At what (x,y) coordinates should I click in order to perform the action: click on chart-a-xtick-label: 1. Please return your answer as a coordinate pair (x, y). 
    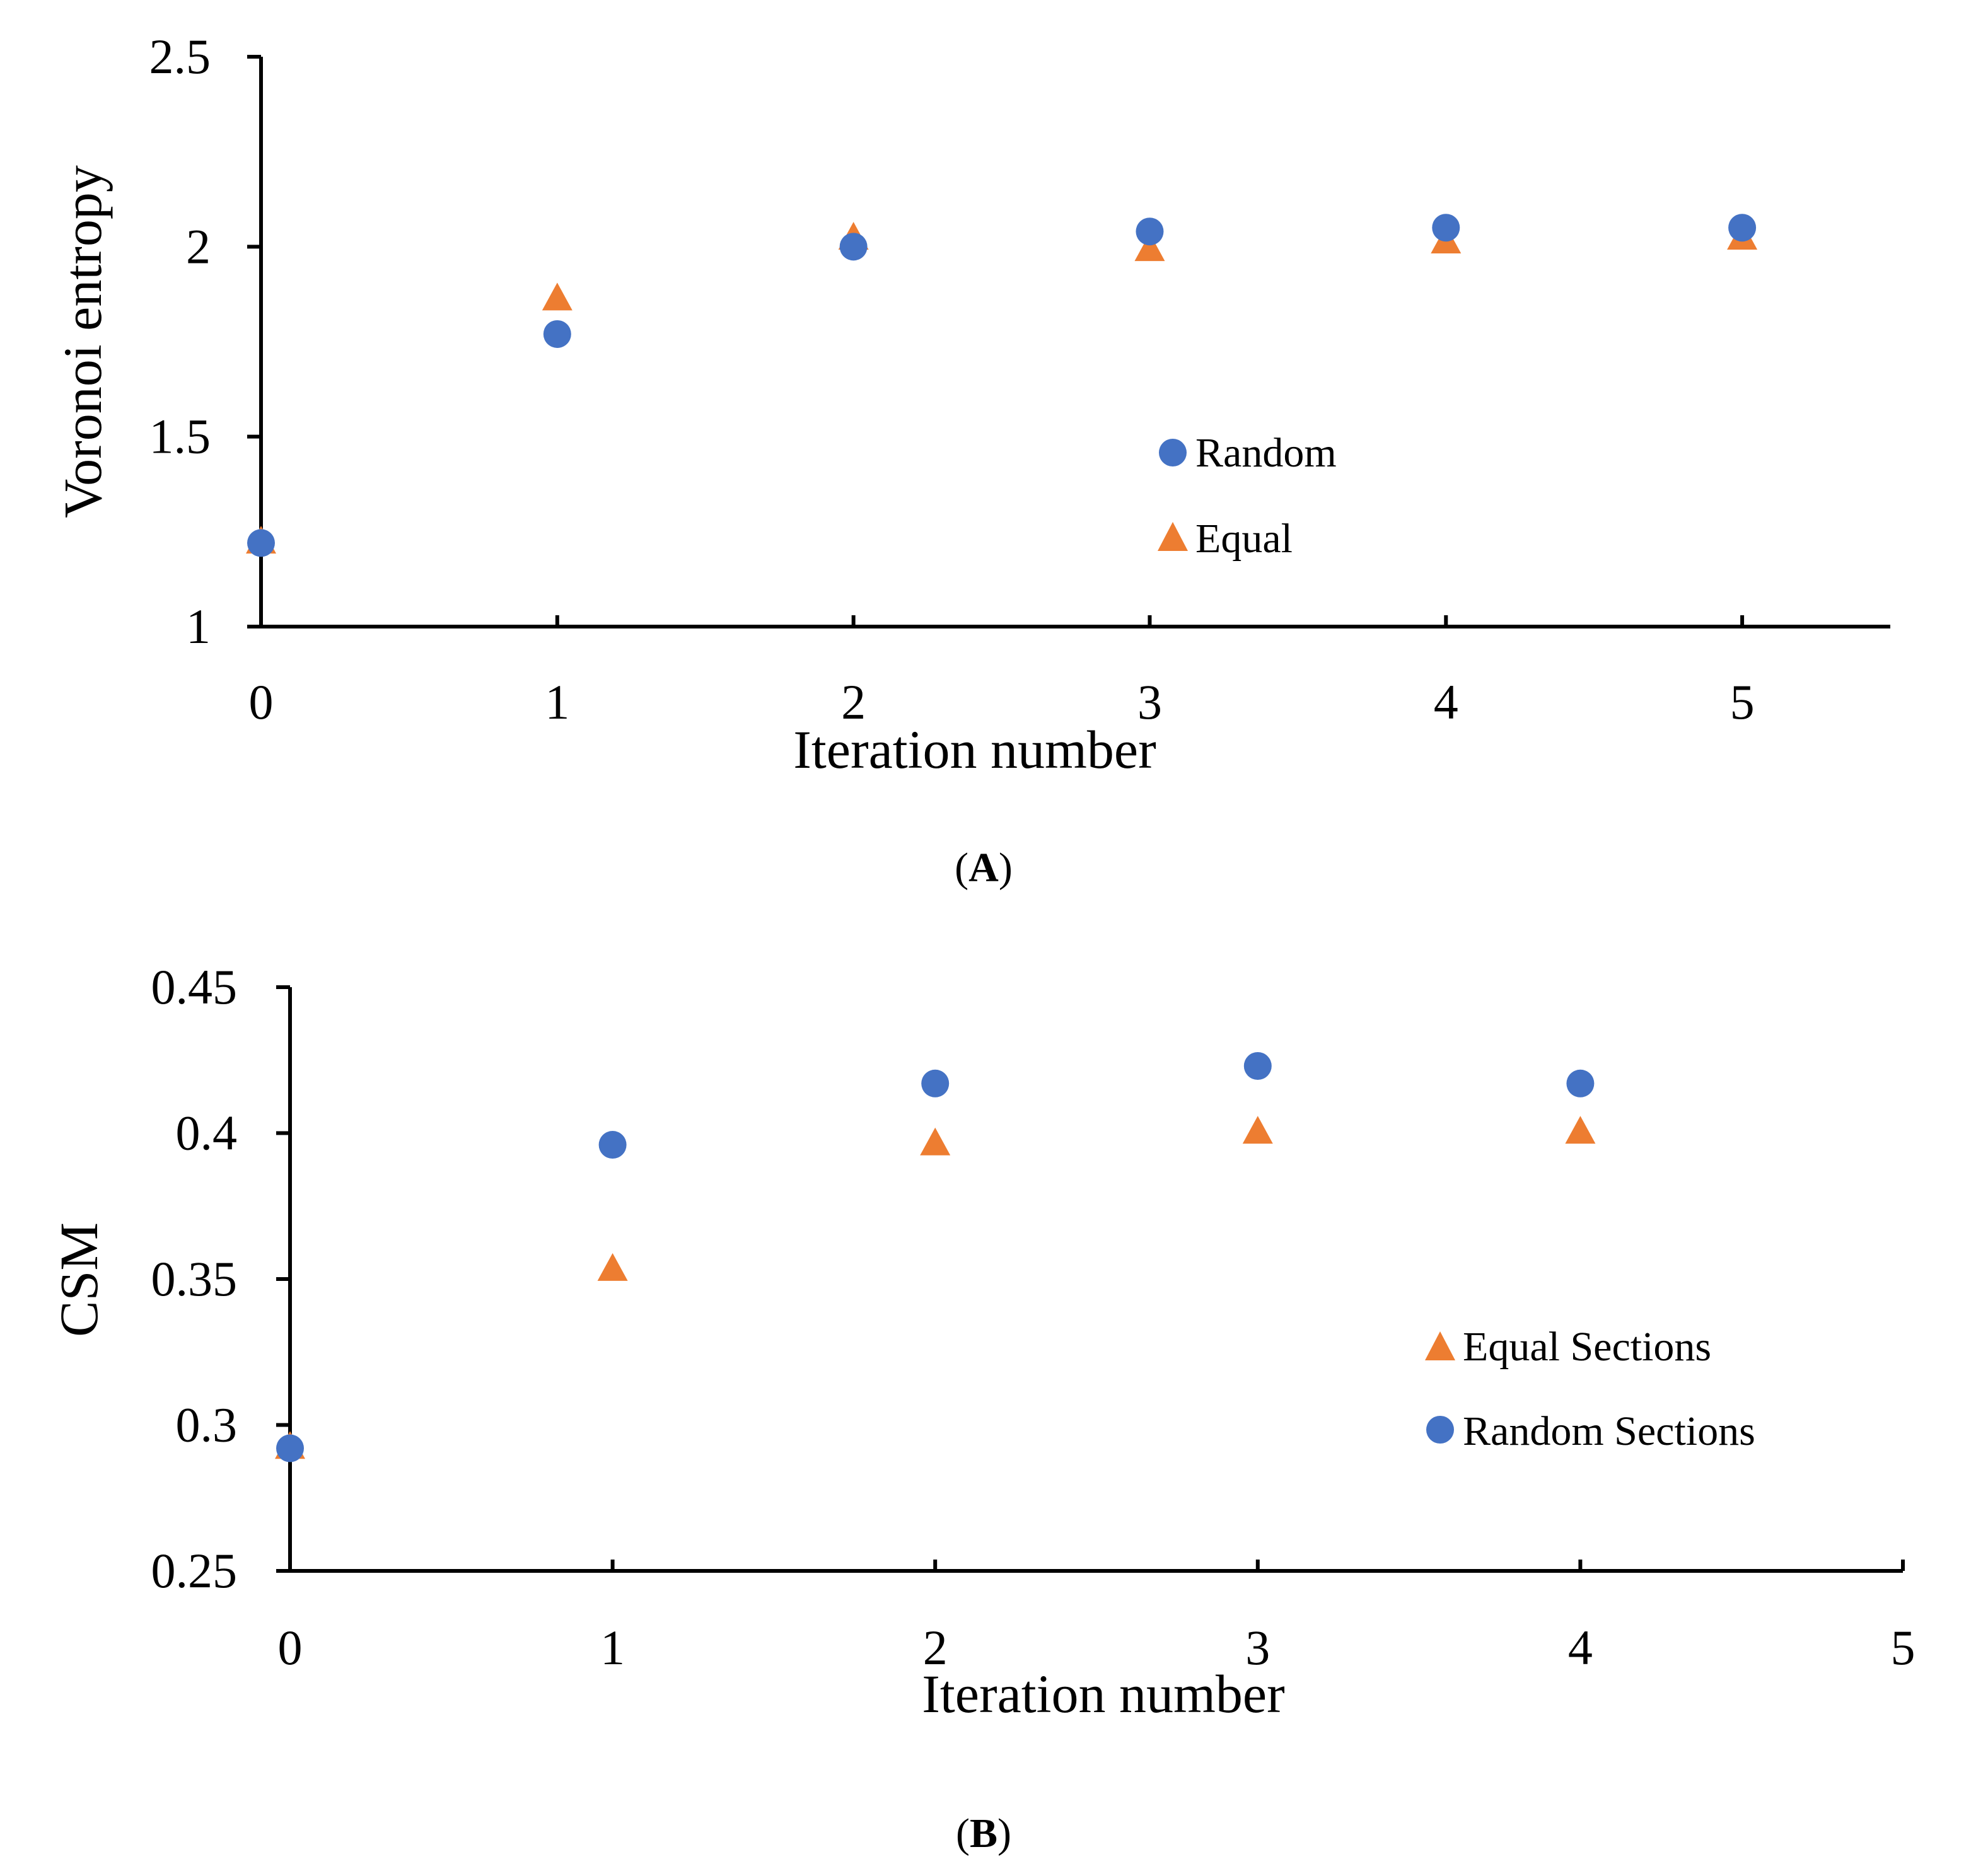
    Looking at the image, I should click on (557, 702).